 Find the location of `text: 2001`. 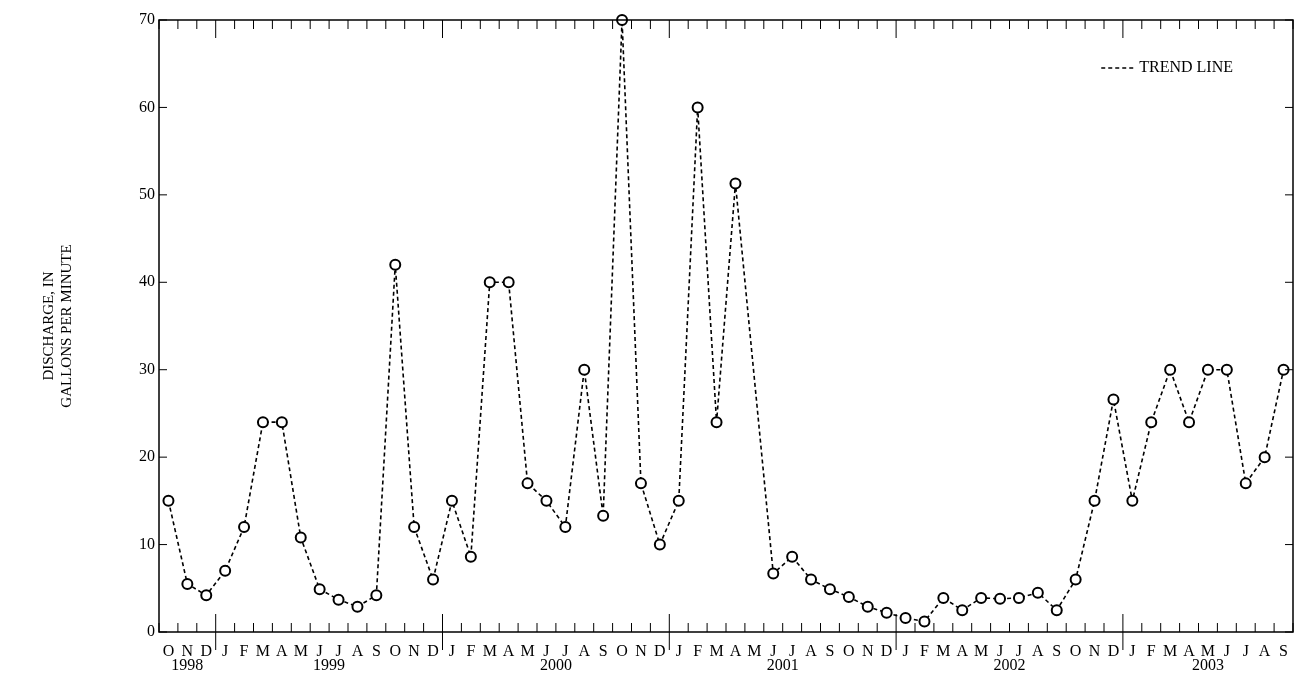

text: 2001 is located at coordinates (782, 665).